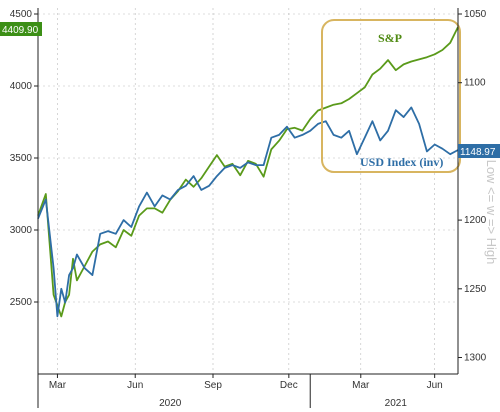 This screenshot has width=500, height=412. What do you see at coordinates (170, 403) in the screenshot?
I see `year-label: 2020` at bounding box center [170, 403].